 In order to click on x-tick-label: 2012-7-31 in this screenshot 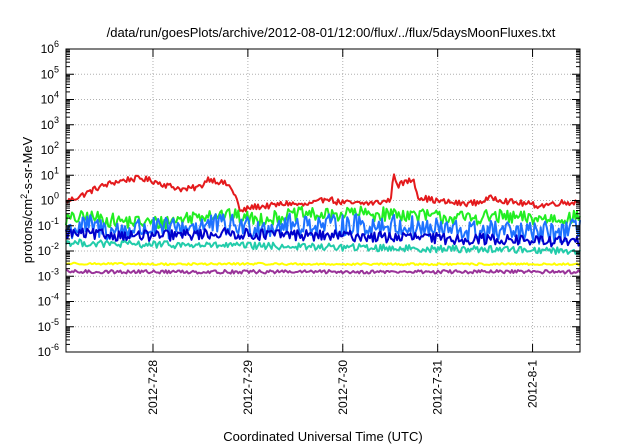, I will do `click(438, 387)`.